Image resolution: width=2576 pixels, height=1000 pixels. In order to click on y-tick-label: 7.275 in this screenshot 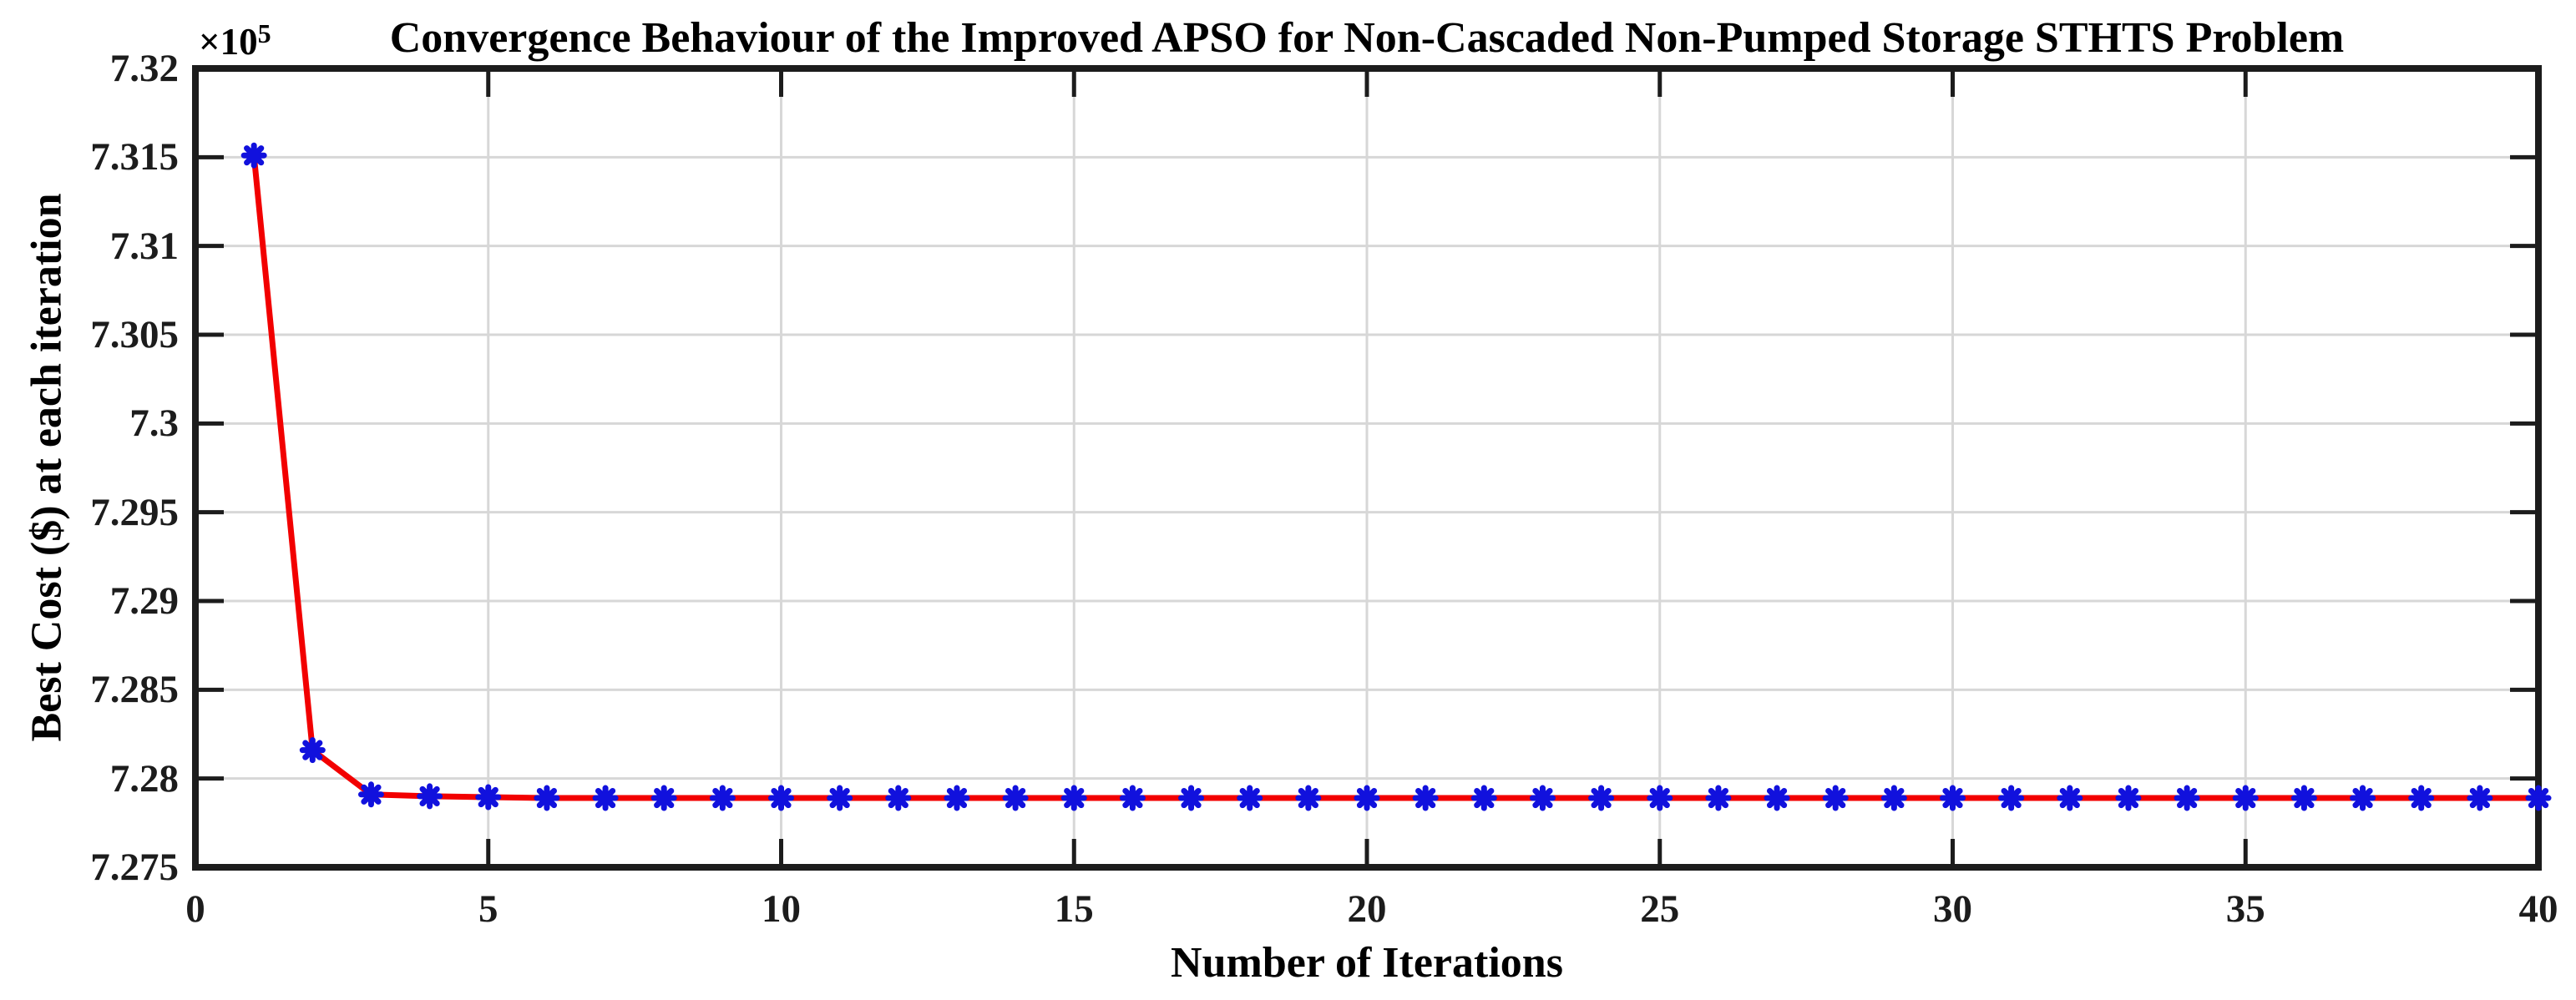, I will do `click(134, 867)`.